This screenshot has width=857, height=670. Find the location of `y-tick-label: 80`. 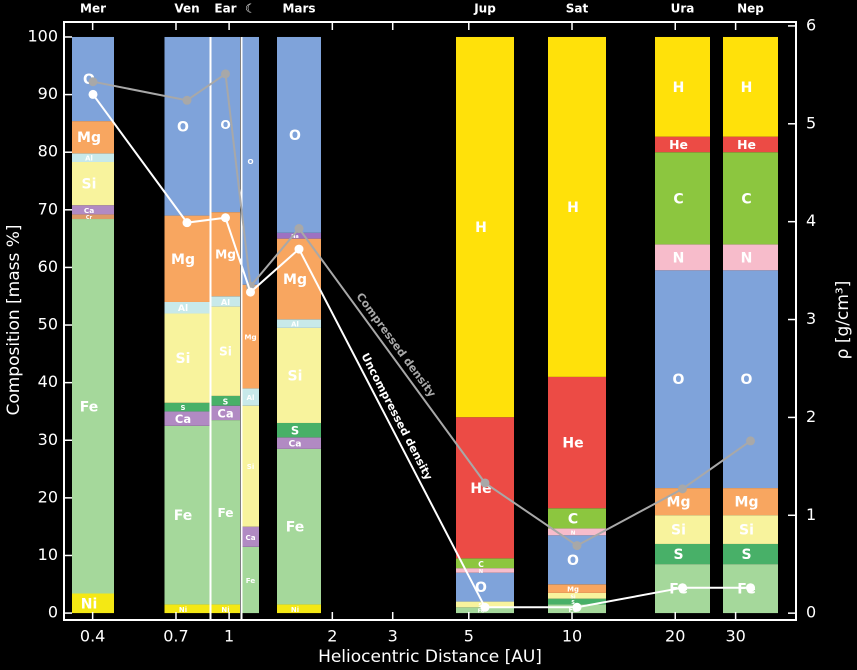

y-tick-label: 80 is located at coordinates (48, 151).